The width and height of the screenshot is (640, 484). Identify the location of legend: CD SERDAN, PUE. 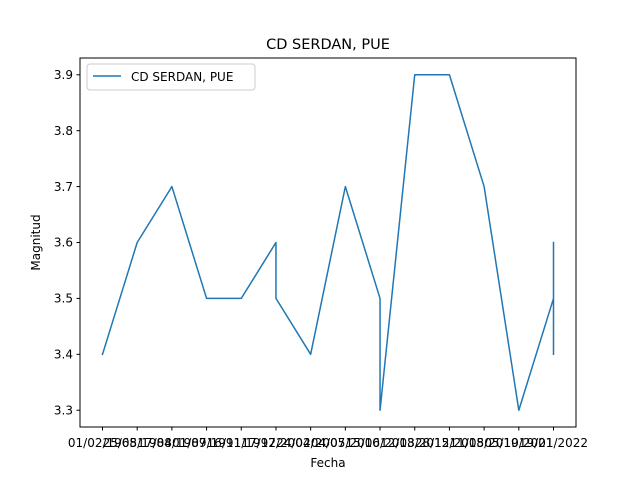
(171, 77).